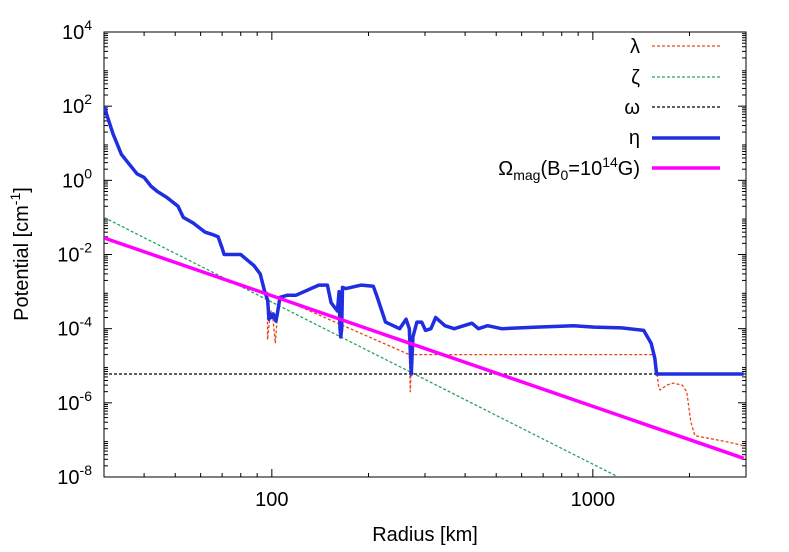  I want to click on legend-label-omega: ω, so click(632, 108).